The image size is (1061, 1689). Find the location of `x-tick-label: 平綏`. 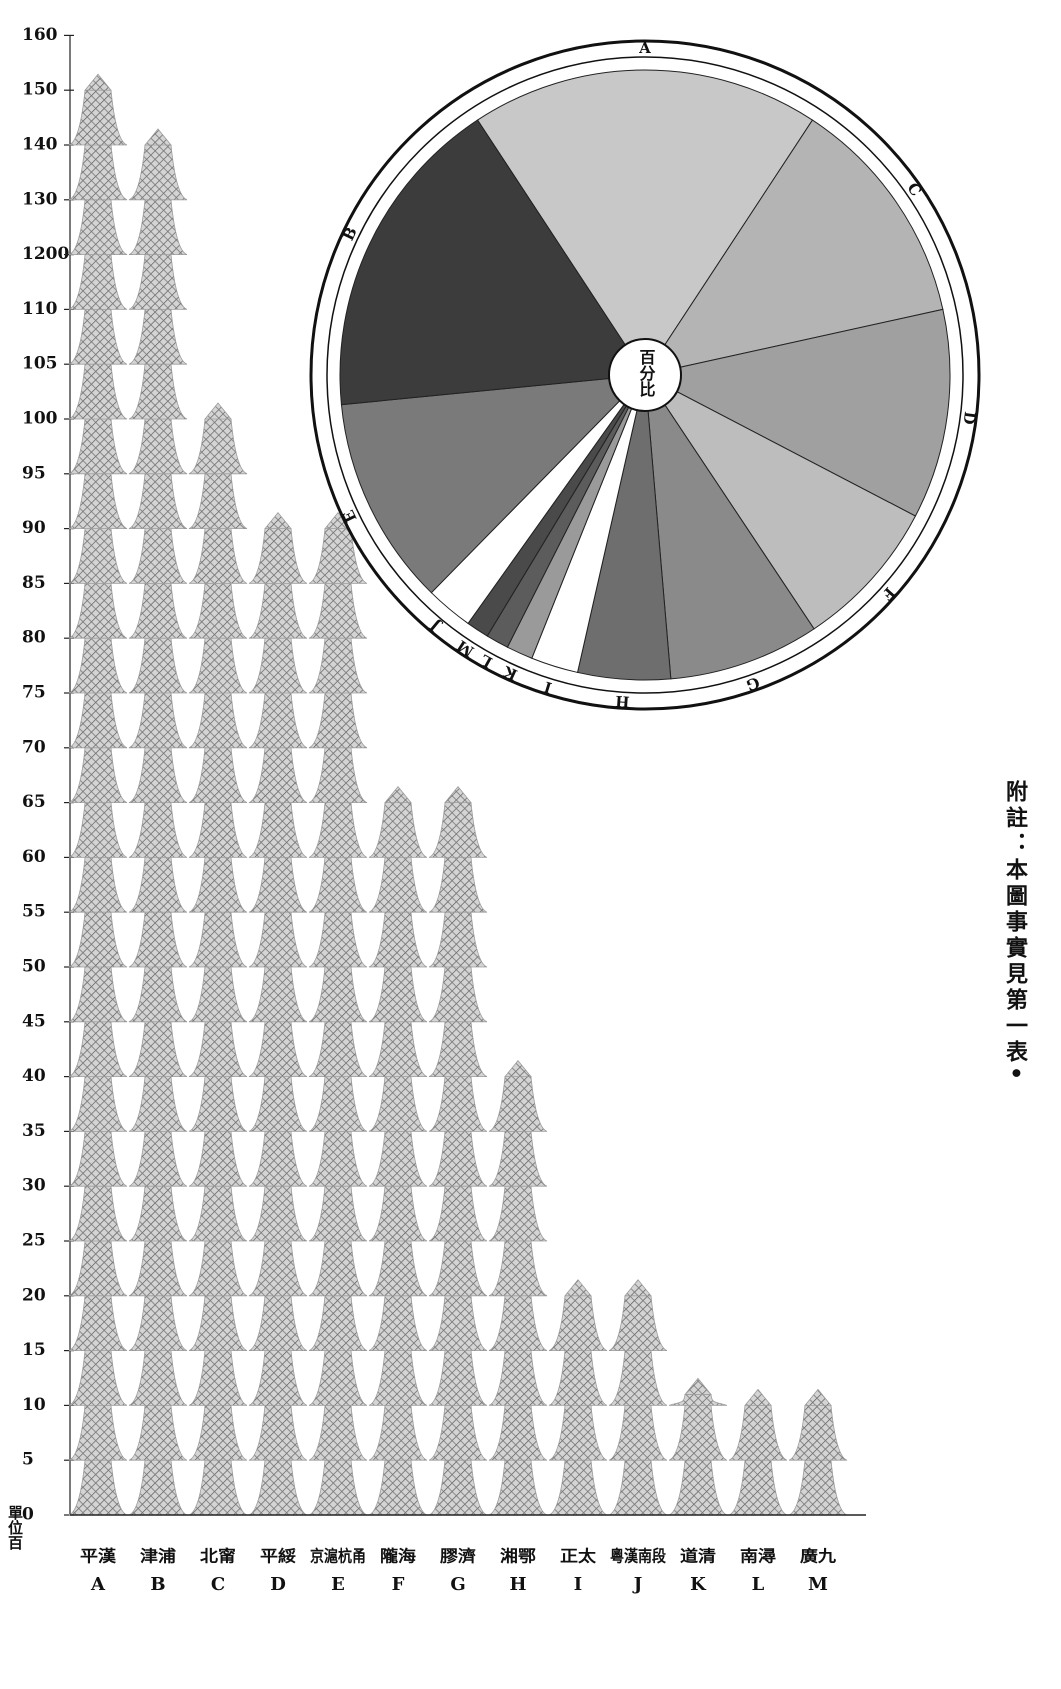

x-tick-label: 平綏 is located at coordinates (278, 1556).